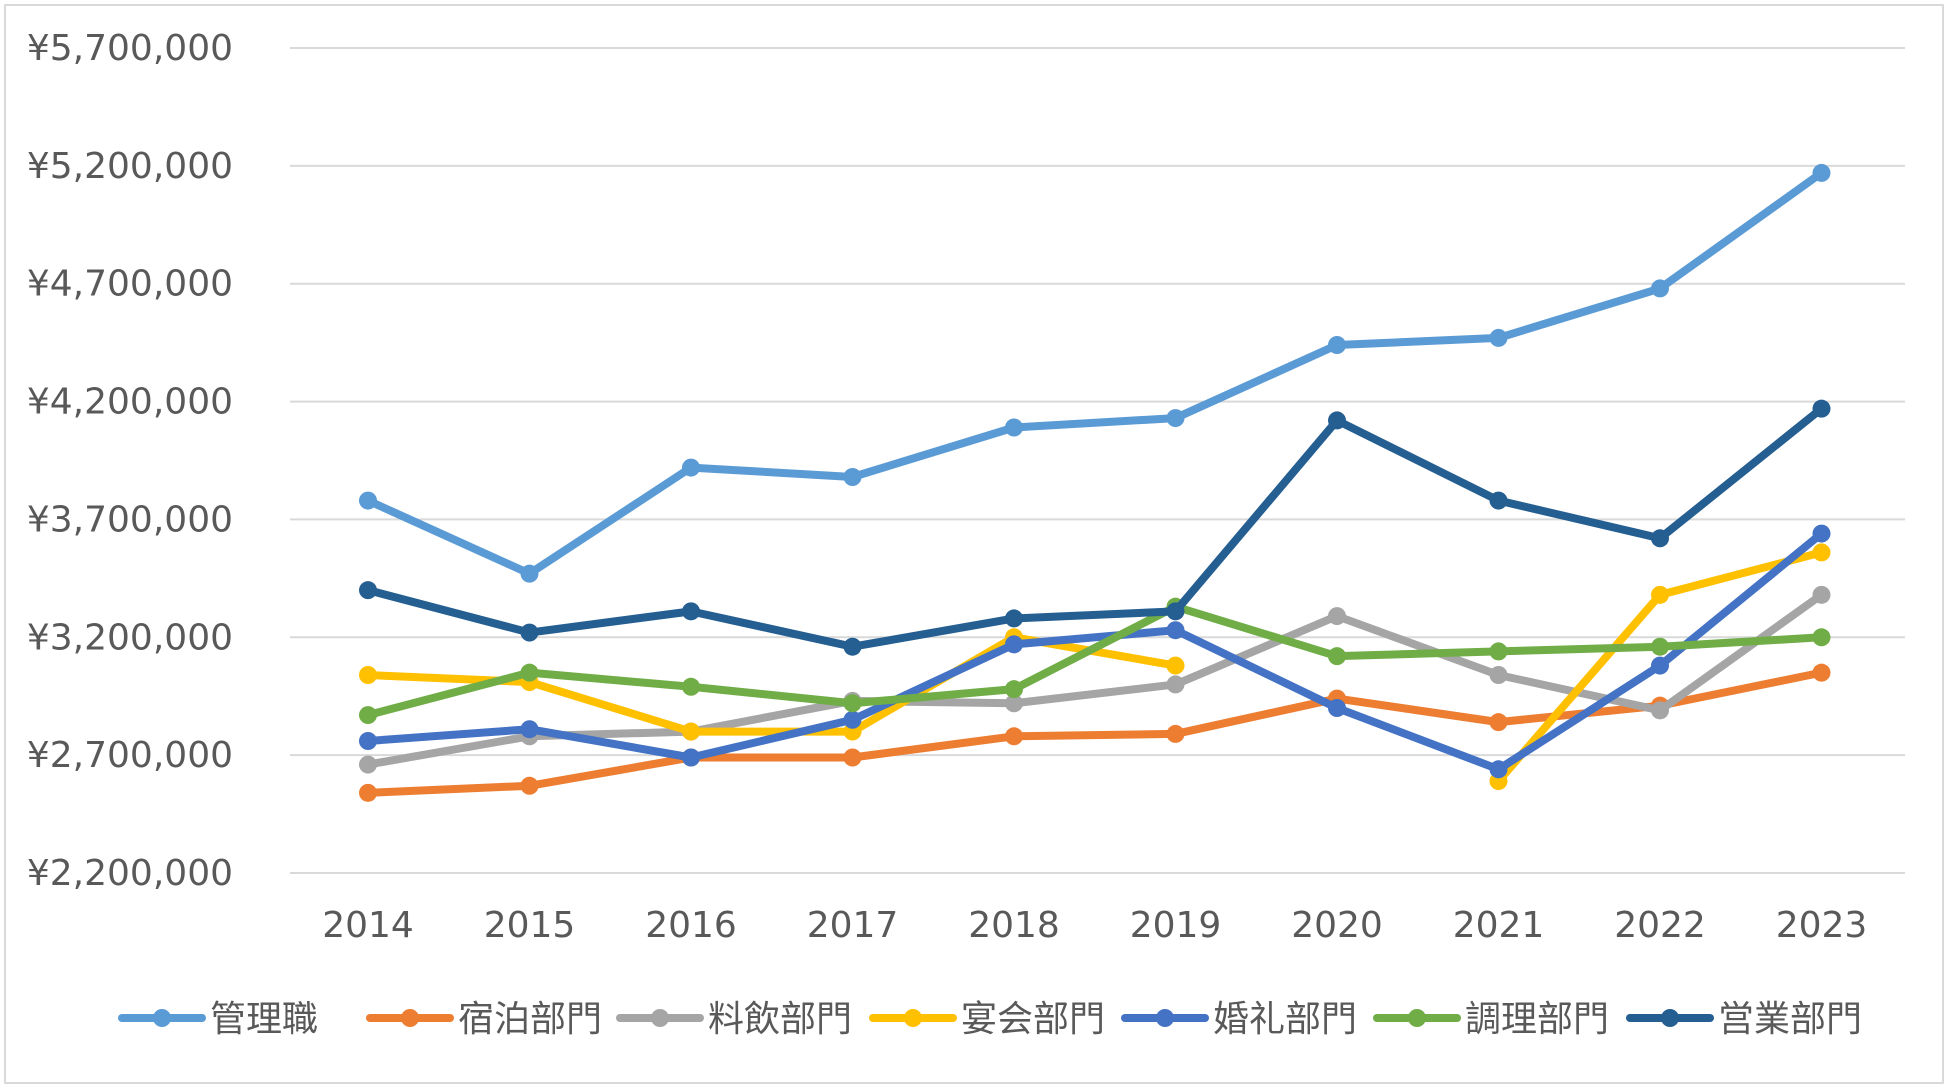 The image size is (1950, 1090). What do you see at coordinates (1014, 925) in the screenshot?
I see `x-tick-label: 2018` at bounding box center [1014, 925].